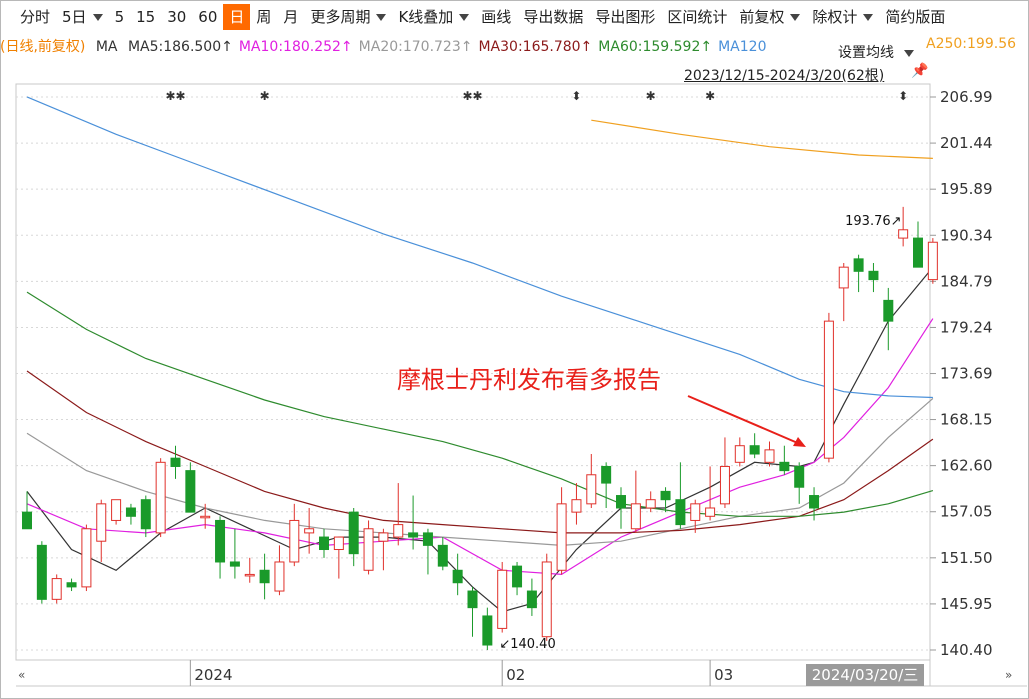 Image resolution: width=1029 pixels, height=699 pixels. What do you see at coordinates (723, 675) in the screenshot?
I see `x-tick-label: 03` at bounding box center [723, 675].